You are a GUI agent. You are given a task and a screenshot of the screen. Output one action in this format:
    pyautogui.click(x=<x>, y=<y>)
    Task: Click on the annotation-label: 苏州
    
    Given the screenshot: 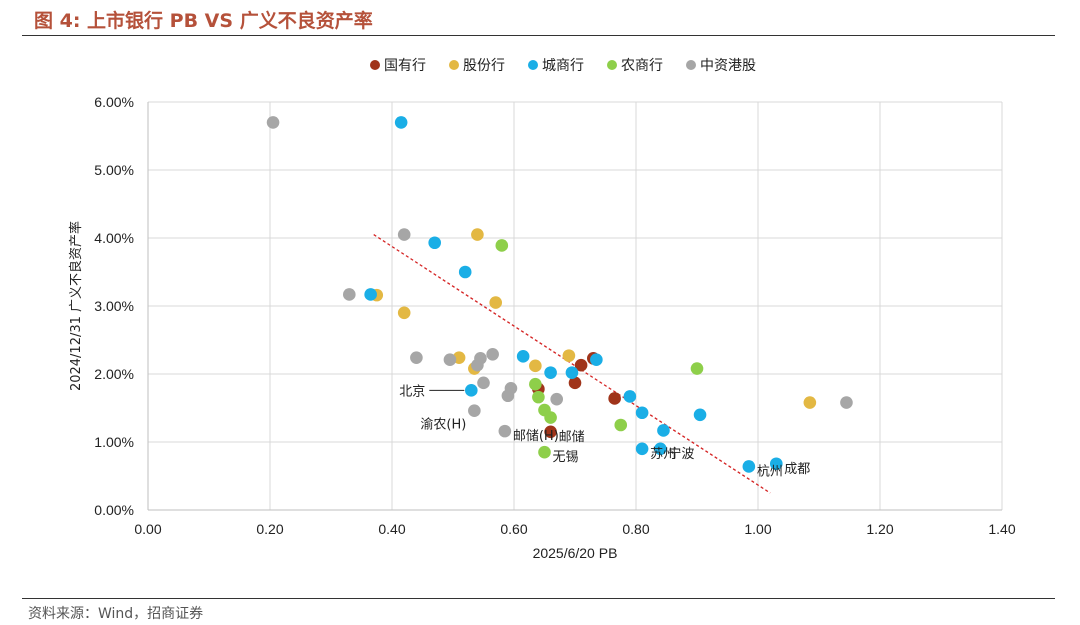 What is the action you would take?
    pyautogui.click(x=663, y=454)
    